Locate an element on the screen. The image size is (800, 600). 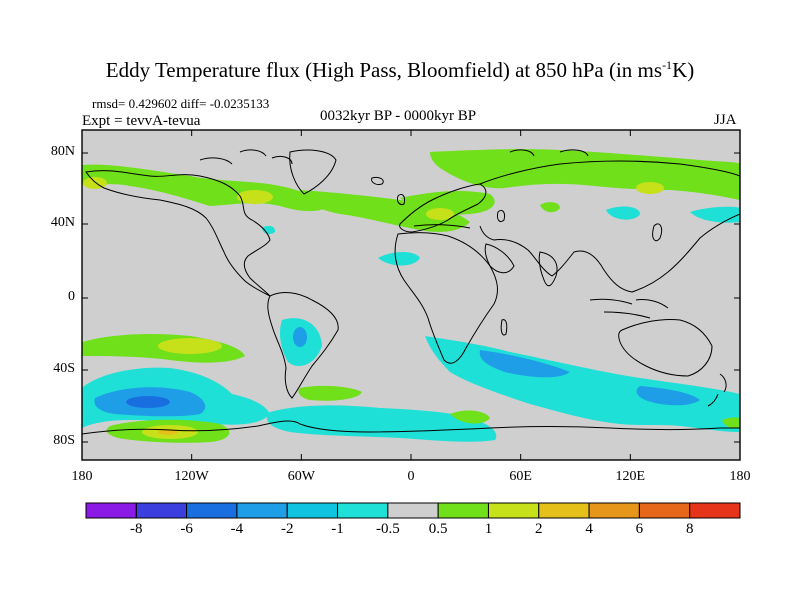
colorbar-label: -4 is located at coordinates (237, 529).